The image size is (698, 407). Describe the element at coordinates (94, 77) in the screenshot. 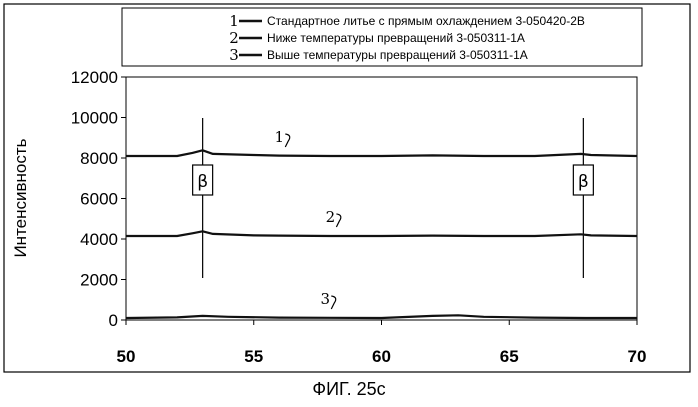

I see `y-tick-label: 12000` at that location.